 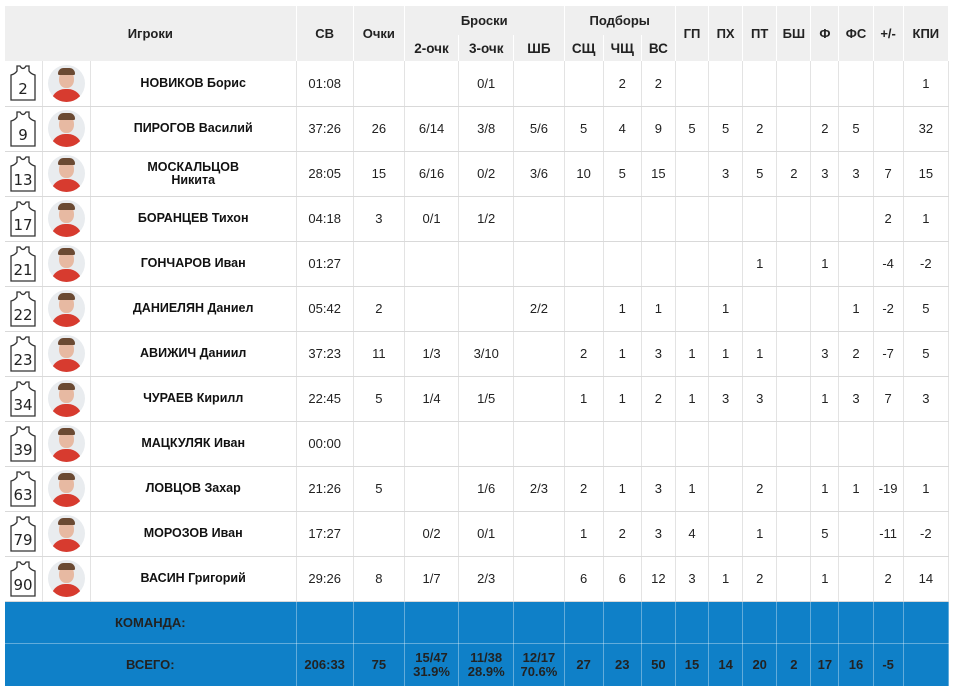 What do you see at coordinates (794, 33) in the screenshot?
I see `header-blocks: БШ` at bounding box center [794, 33].